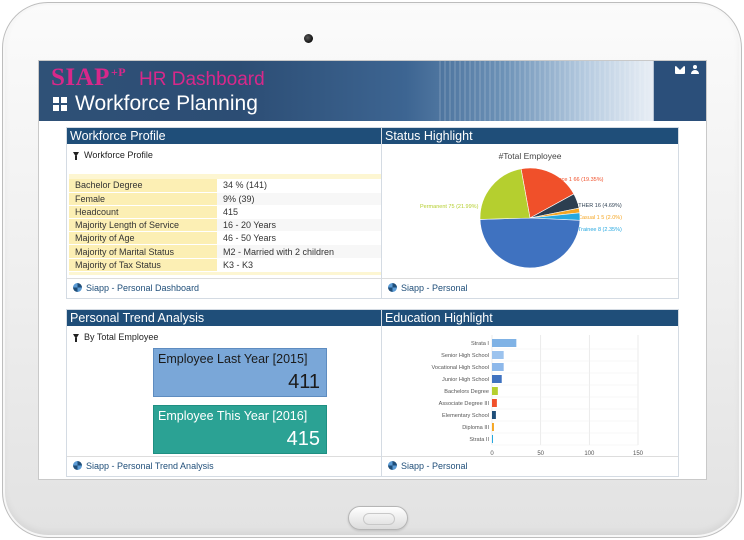 The width and height of the screenshot is (744, 540). I want to click on x-tick-label: 100, so click(589, 454).